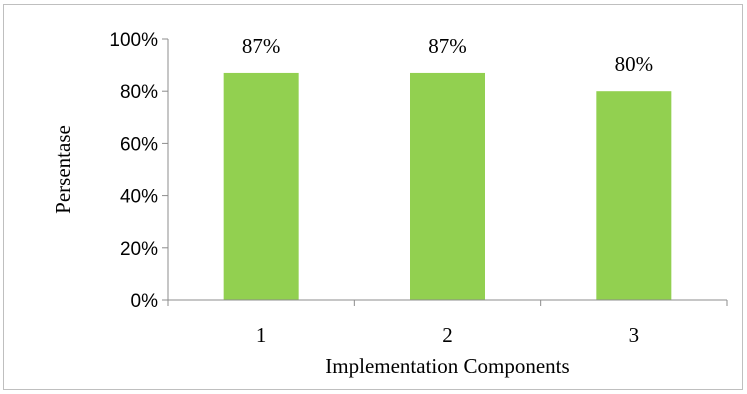 Image resolution: width=747 pixels, height=394 pixels. Describe the element at coordinates (139, 92) in the screenshot. I see `y-tick-label: 80%` at that location.